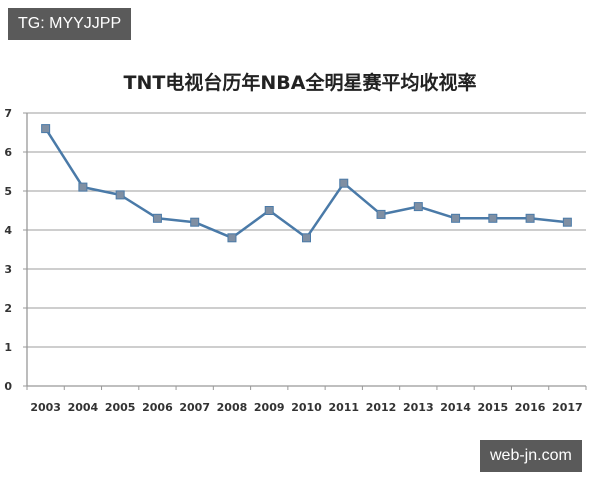 This screenshot has height=480, width=600. Describe the element at coordinates (306, 407) in the screenshot. I see `x-tick-label: 2010` at that location.